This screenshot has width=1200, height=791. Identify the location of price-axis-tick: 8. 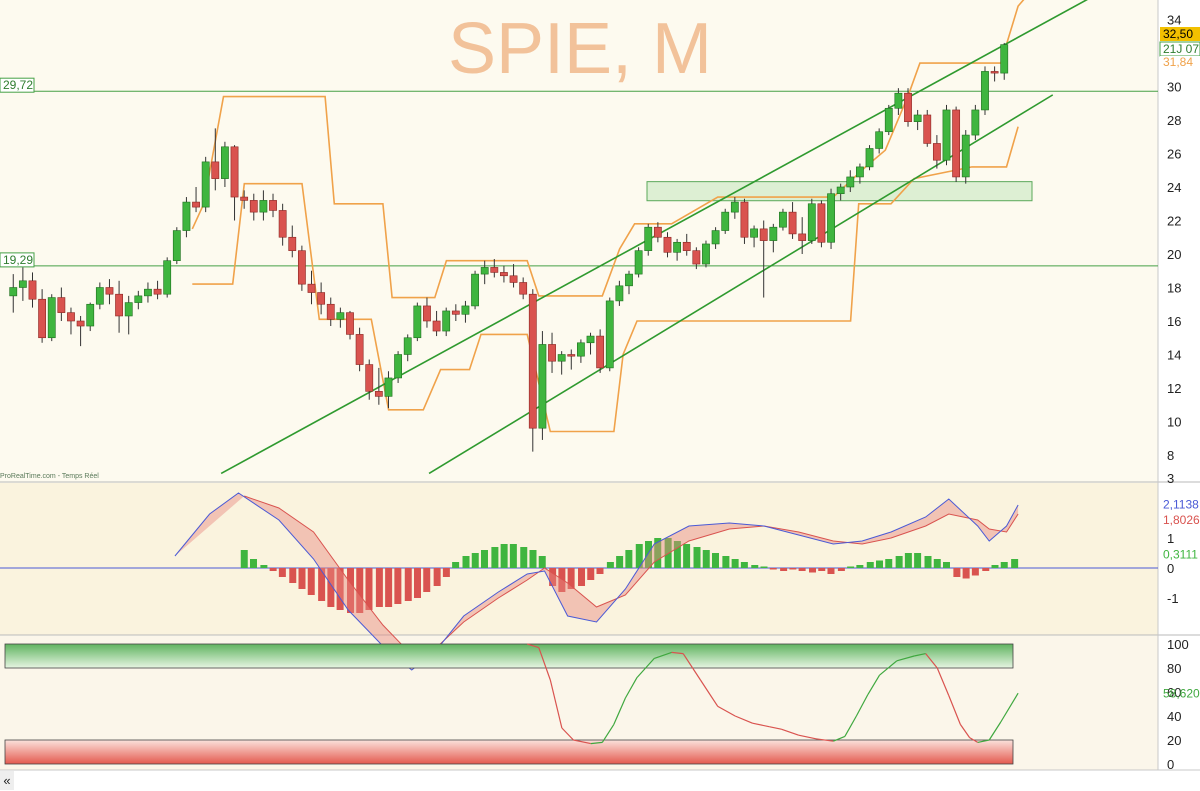
(1170, 455).